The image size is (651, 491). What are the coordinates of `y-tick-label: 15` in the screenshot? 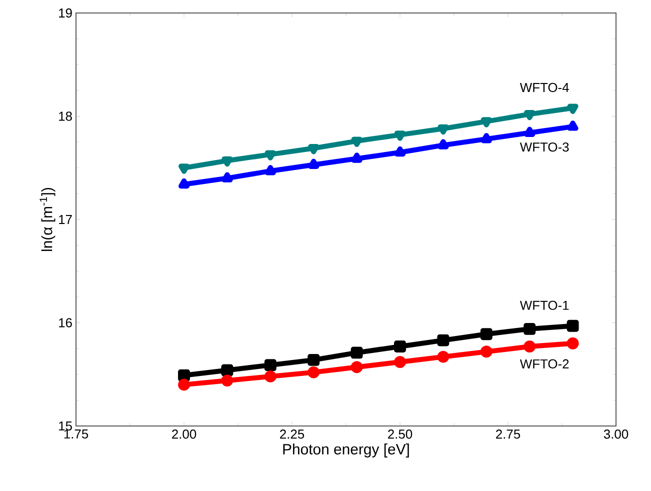 It's located at (65, 426).